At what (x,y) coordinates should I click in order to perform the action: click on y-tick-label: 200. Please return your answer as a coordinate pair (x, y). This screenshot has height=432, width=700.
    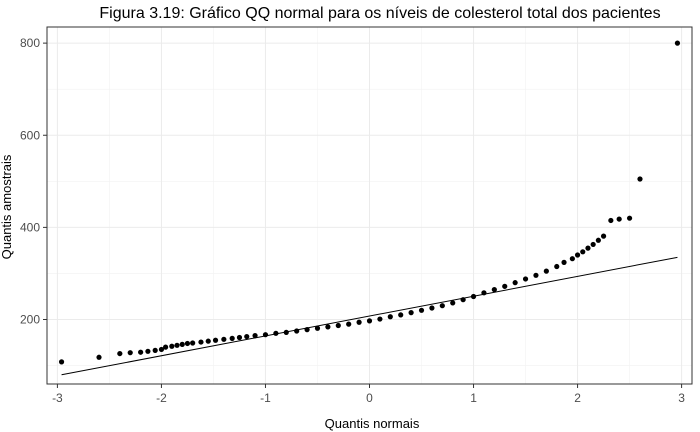
    Looking at the image, I should click on (30, 320).